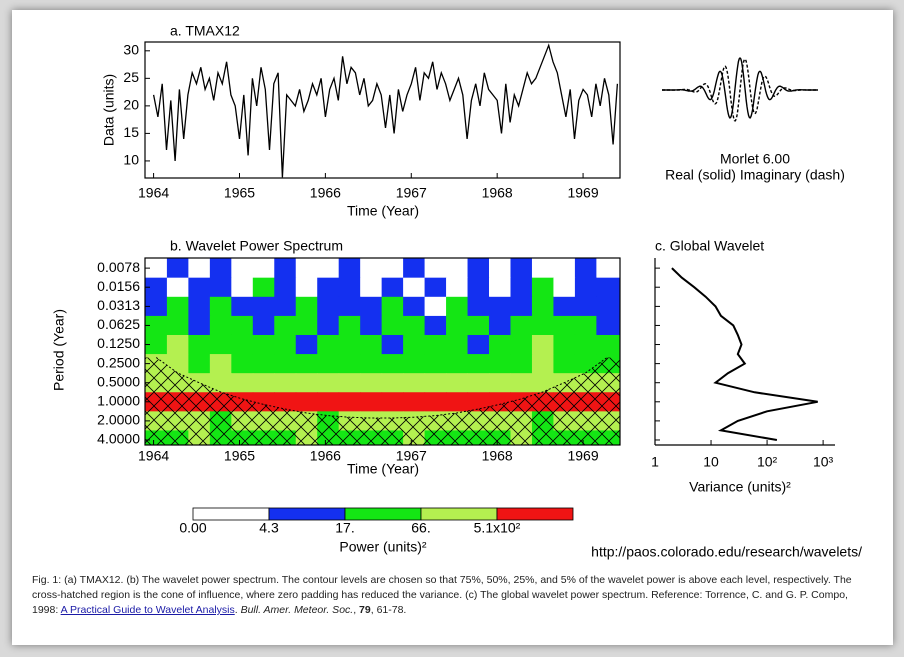  What do you see at coordinates (382, 547) in the screenshot?
I see `colorbar-label: Power (units)²` at bounding box center [382, 547].